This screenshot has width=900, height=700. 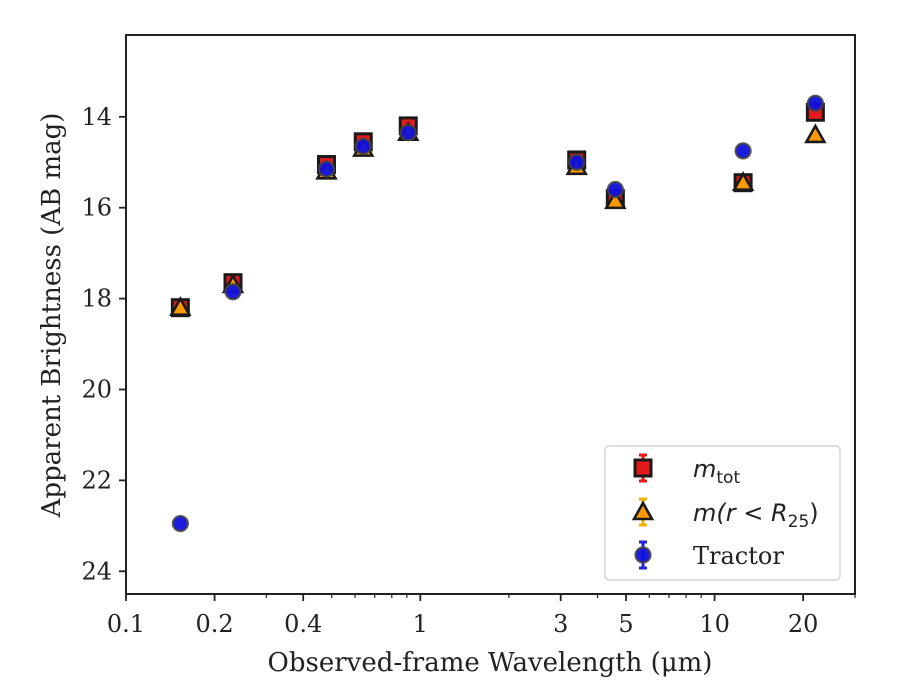 I want to click on x-tick-label: 5, so click(x=625, y=624).